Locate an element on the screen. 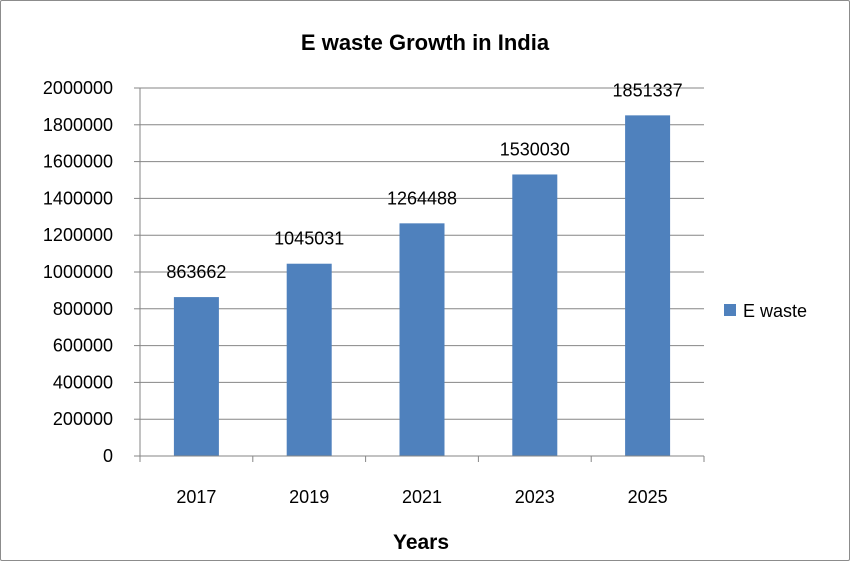 The image size is (850, 561). data-label: 1045031 is located at coordinates (309, 239).